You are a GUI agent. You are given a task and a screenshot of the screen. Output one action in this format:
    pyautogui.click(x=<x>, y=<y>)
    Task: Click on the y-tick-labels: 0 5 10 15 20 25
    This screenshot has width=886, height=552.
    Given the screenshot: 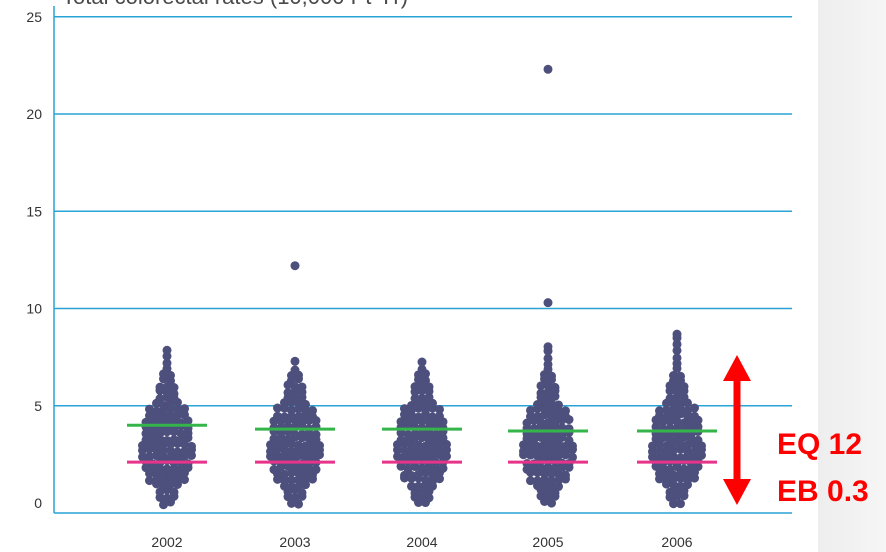 What is the action you would take?
    pyautogui.click(x=34, y=260)
    